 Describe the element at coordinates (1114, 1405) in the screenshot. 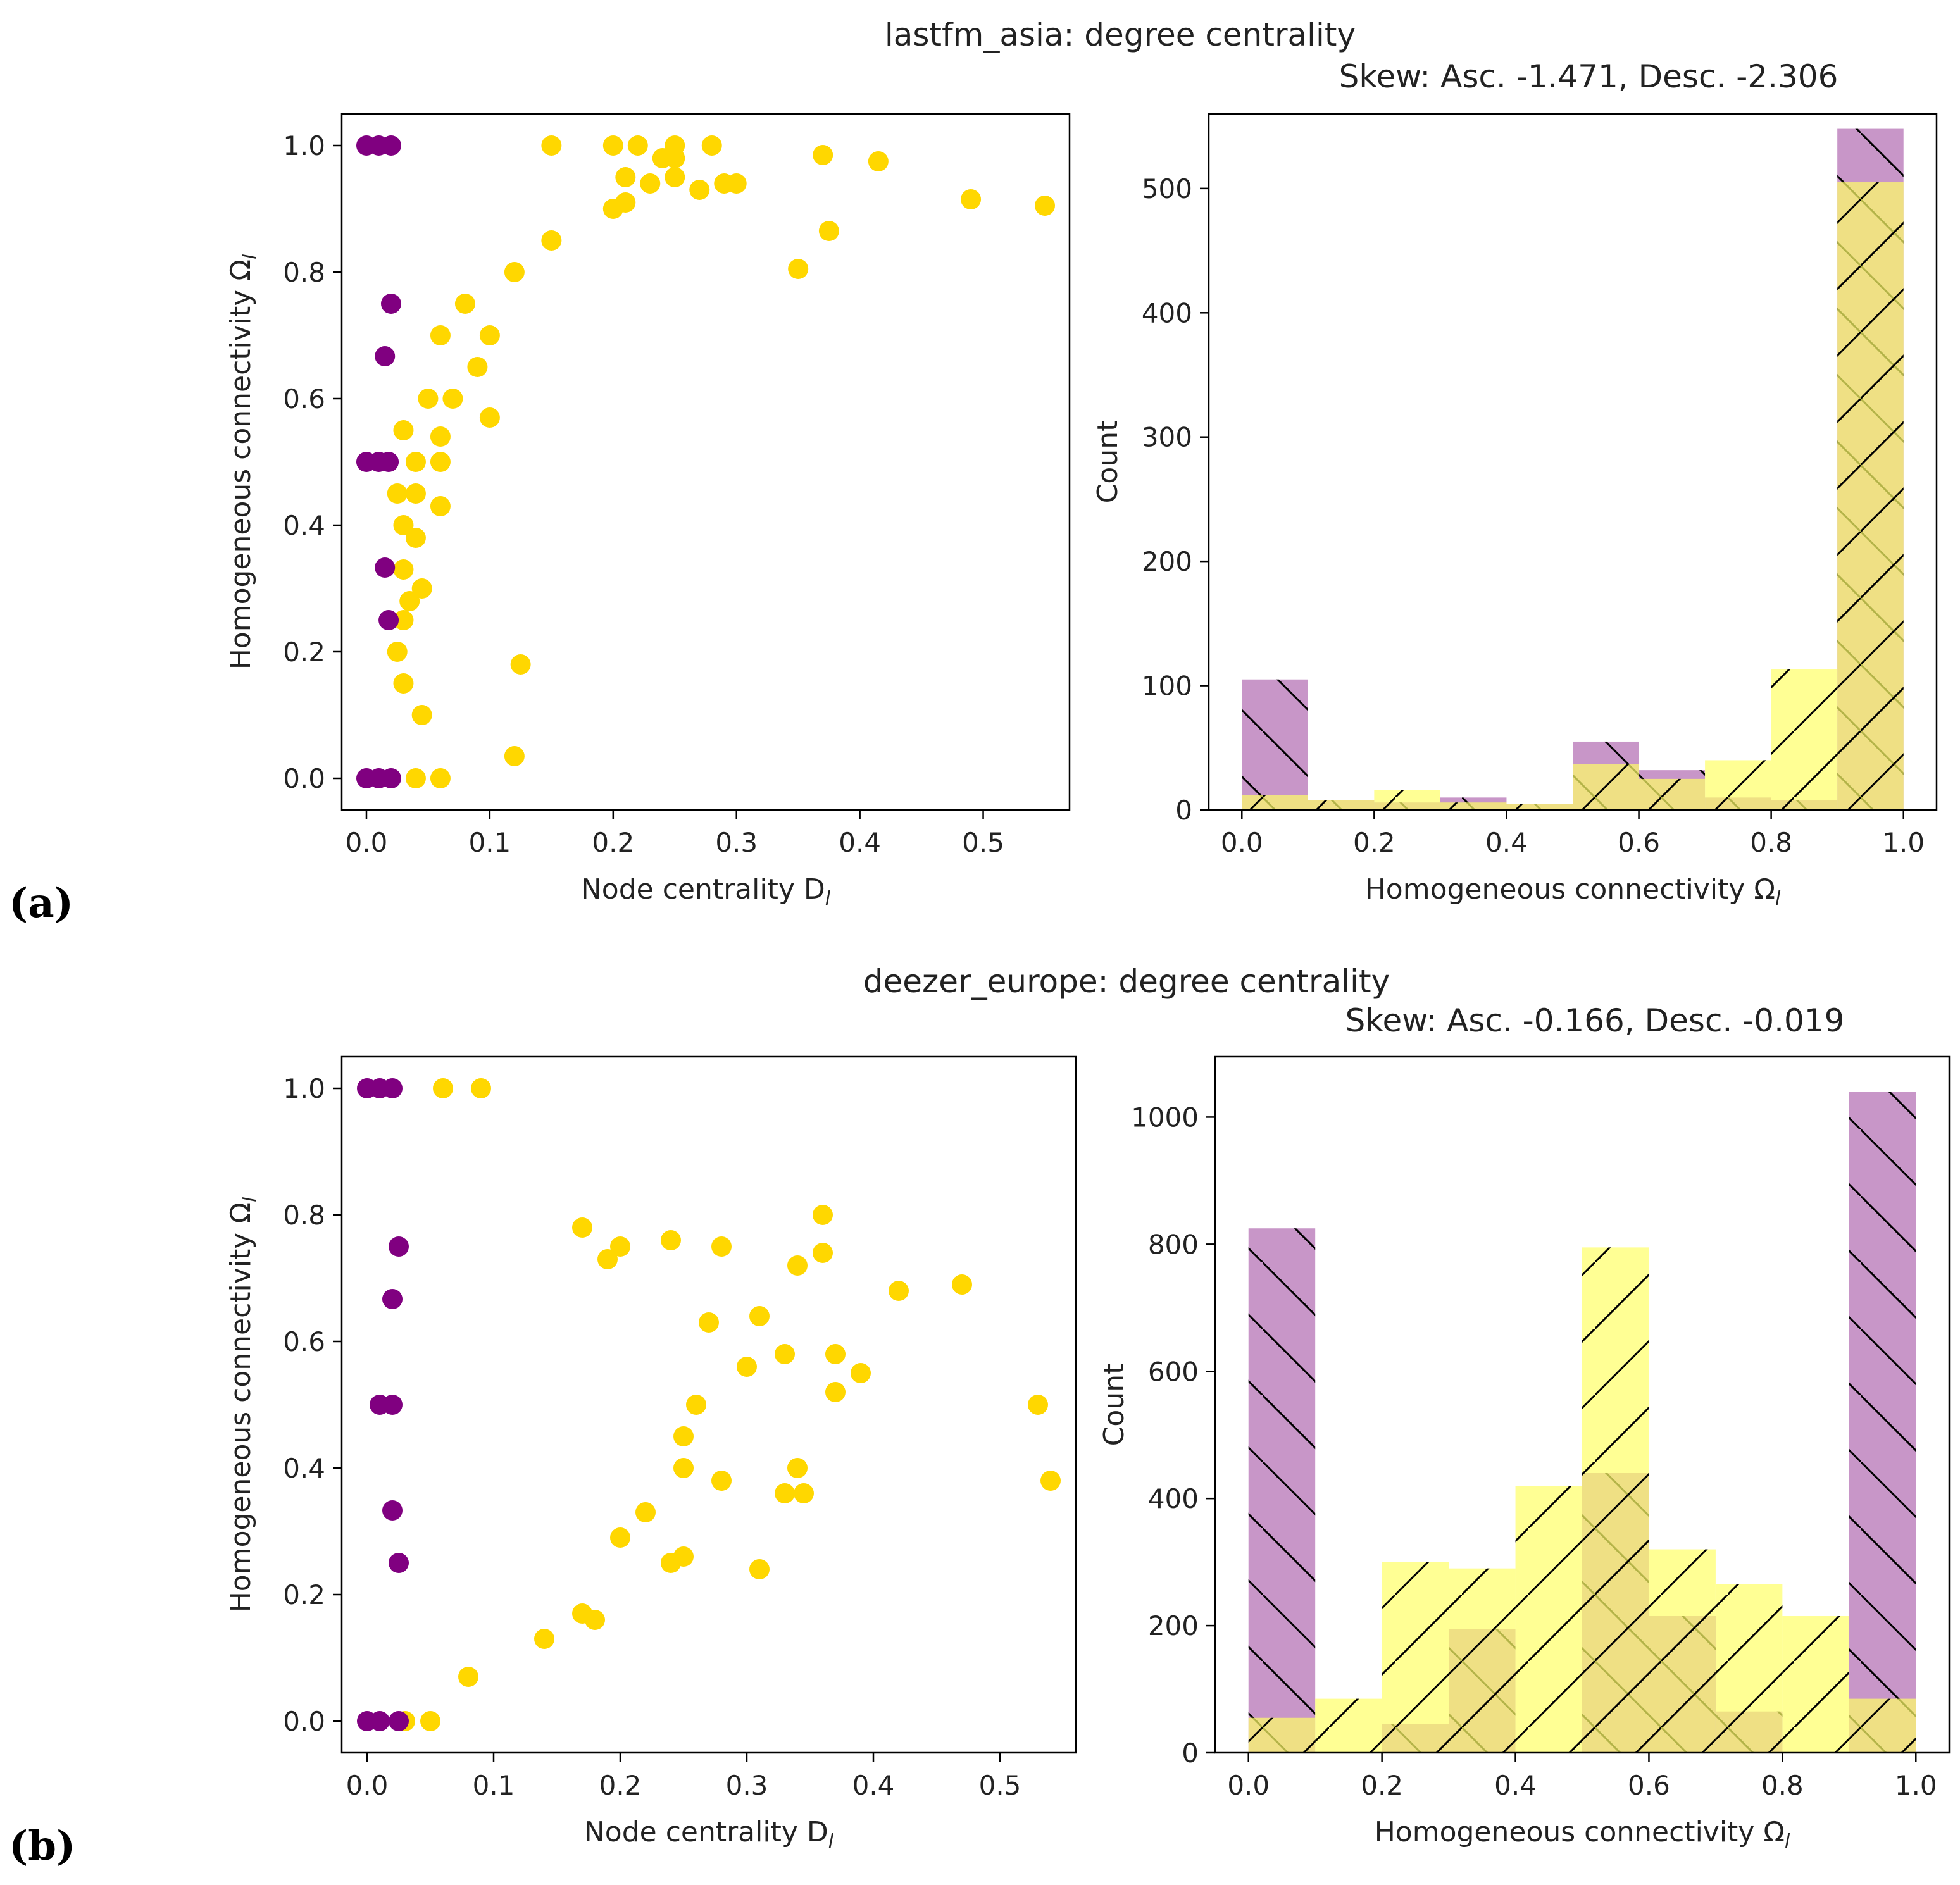

I see `hist-b-ylabel: Count` at that location.